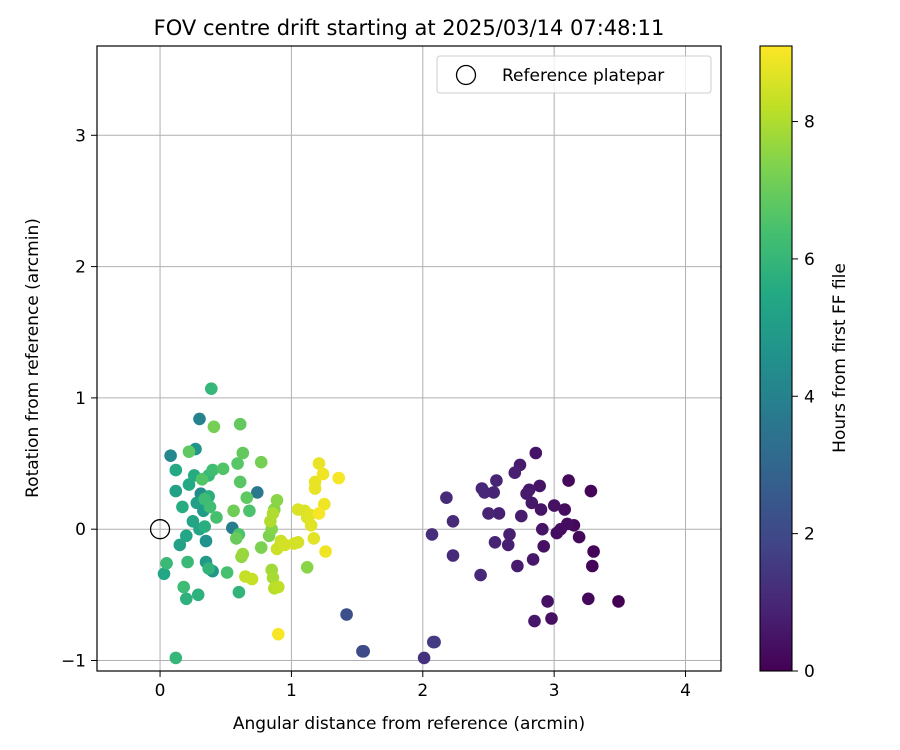  I want to click on legend-marker-open-circle, so click(466, 75).